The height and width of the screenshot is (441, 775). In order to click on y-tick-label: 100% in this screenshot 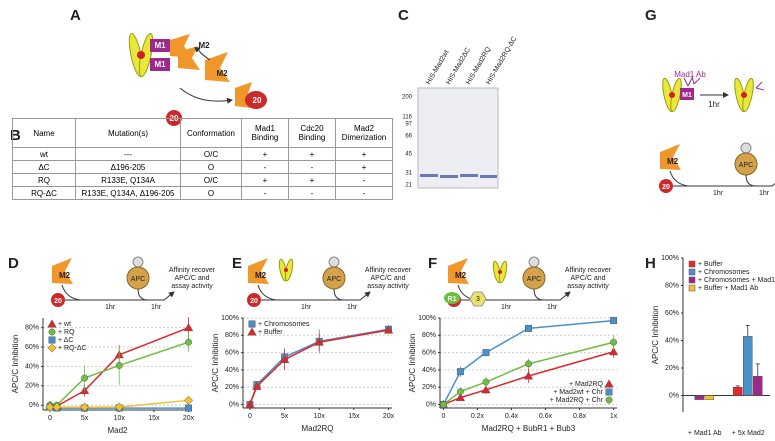, I will do `click(230, 318)`.